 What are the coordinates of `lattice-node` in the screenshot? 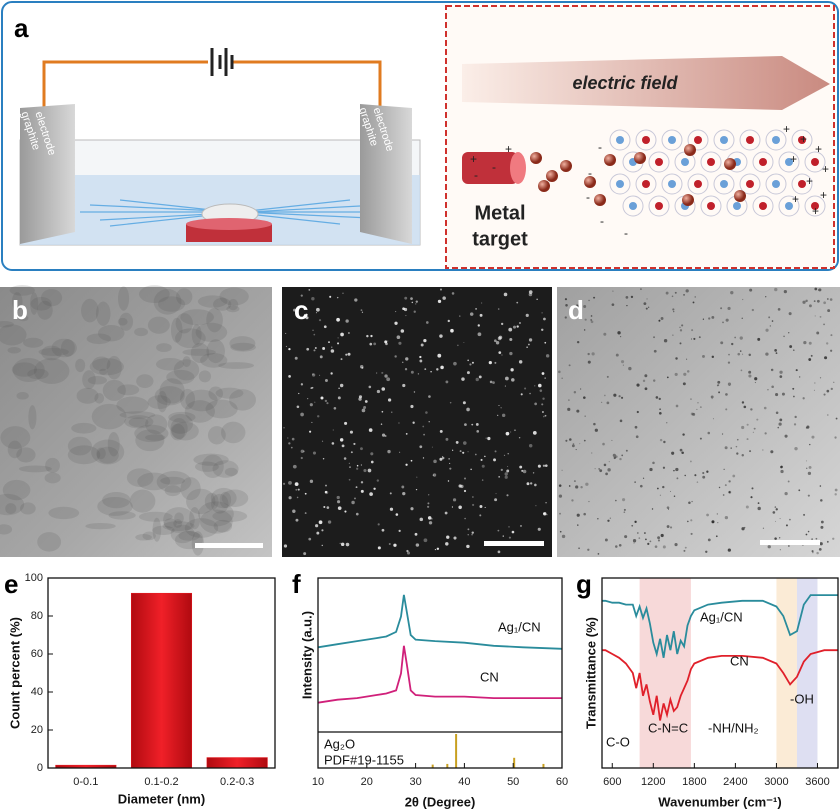 It's located at (815, 206).